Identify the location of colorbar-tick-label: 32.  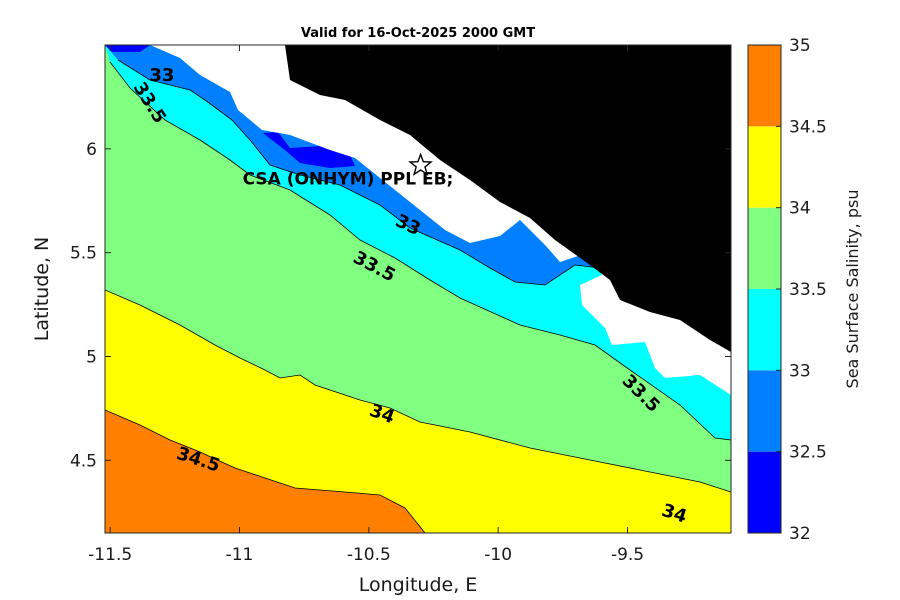
(800, 534).